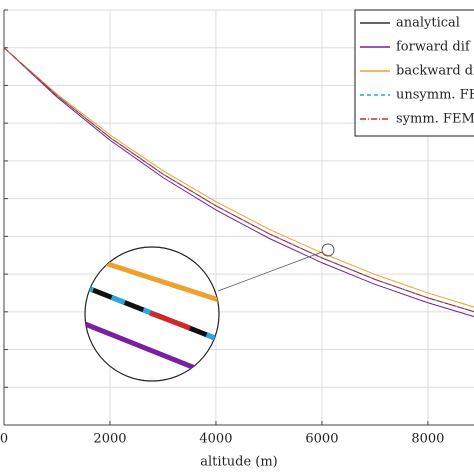 The image size is (474, 474). What do you see at coordinates (435, 71) in the screenshot?
I see `legend-label: backward dif` at bounding box center [435, 71].